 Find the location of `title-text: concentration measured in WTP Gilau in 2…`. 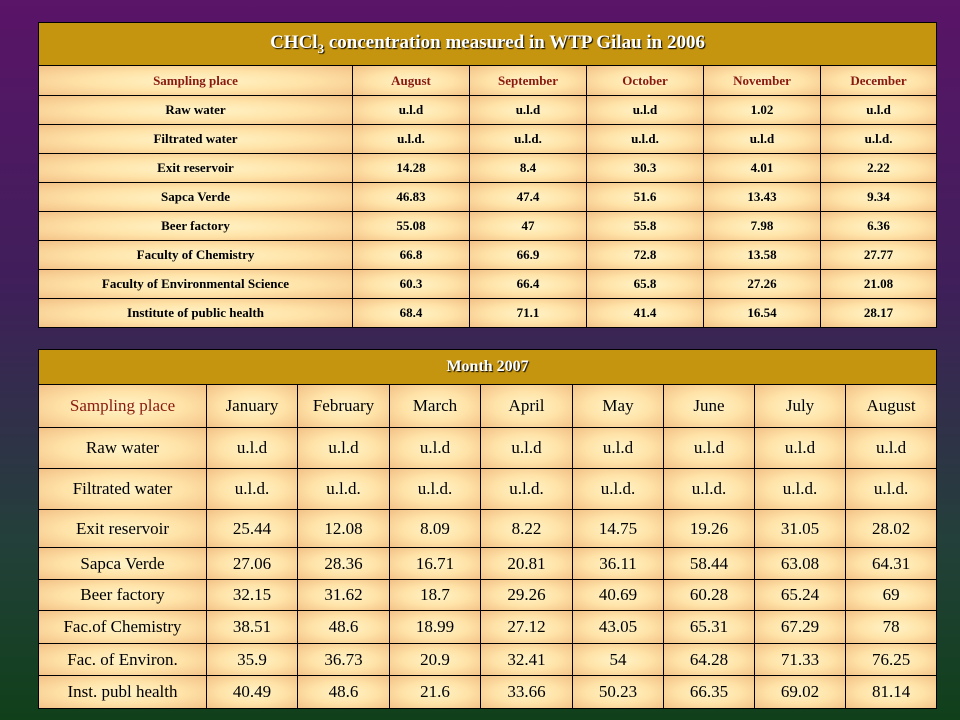

title-text: concentration measured in WTP Gilau in 2… is located at coordinates (514, 42).